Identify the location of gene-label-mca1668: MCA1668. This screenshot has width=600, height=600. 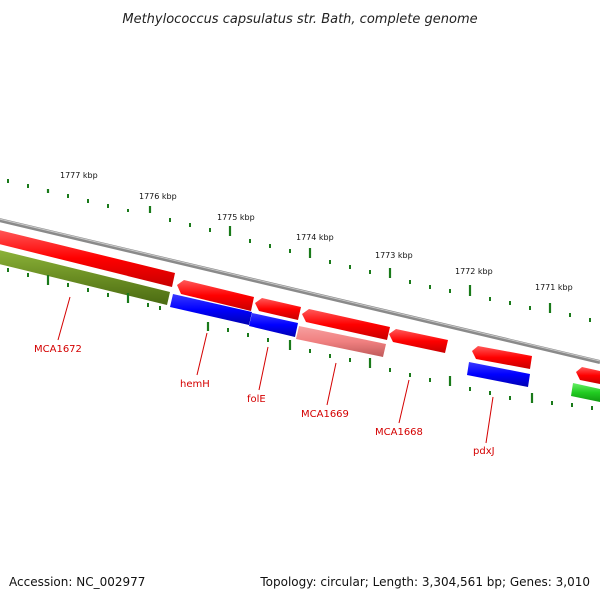
(399, 432).